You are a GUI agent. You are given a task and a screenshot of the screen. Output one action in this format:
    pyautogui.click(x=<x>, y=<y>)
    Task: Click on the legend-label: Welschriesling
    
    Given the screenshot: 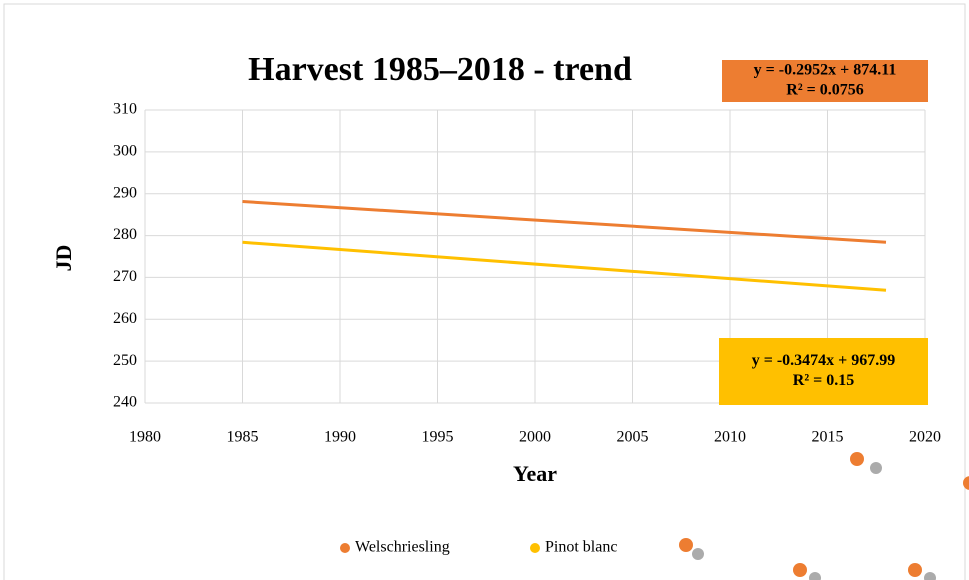 What is the action you would take?
    pyautogui.click(x=402, y=547)
    